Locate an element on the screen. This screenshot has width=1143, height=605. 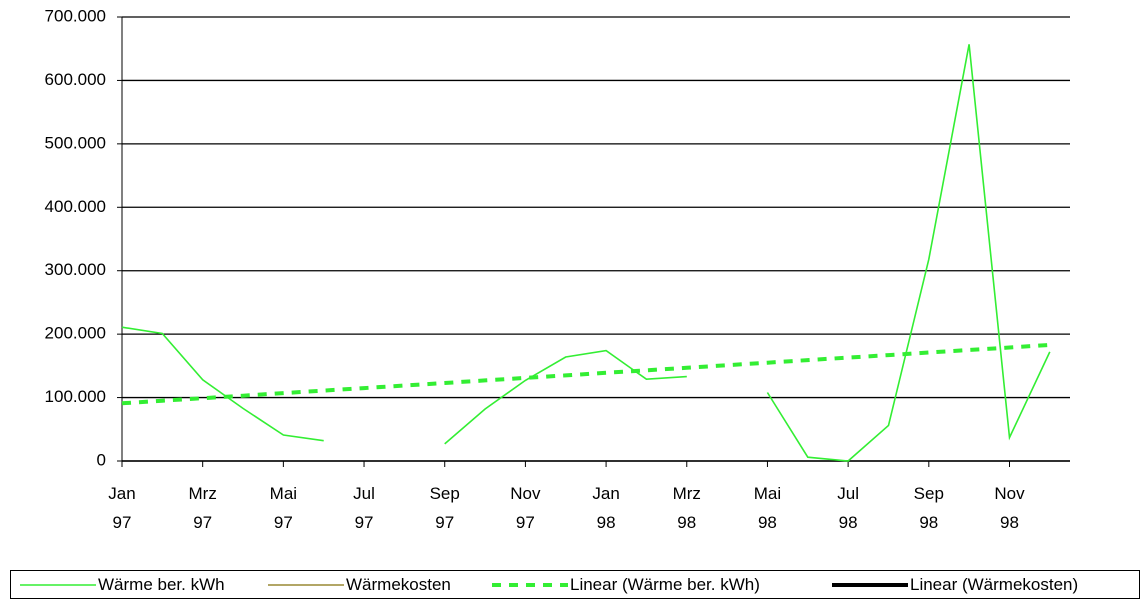
y-tick-label: 500.000 is located at coordinates (75, 142).